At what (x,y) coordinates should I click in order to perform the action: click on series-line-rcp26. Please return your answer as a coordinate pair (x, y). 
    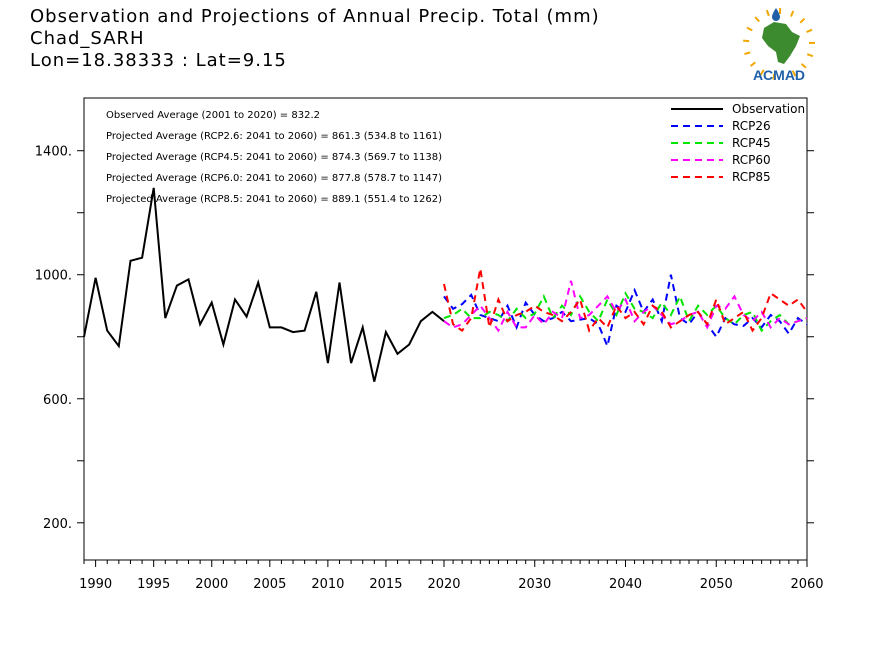
    Looking at the image, I should click on (625, 312).